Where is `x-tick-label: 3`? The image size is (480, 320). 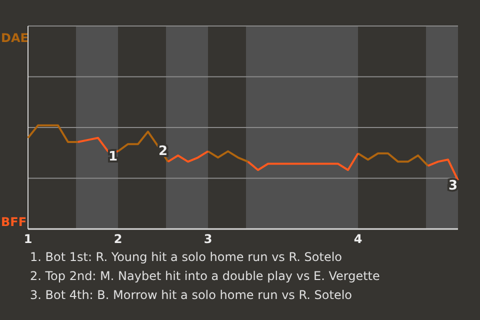
x-tick-label: 3 is located at coordinates (208, 239).